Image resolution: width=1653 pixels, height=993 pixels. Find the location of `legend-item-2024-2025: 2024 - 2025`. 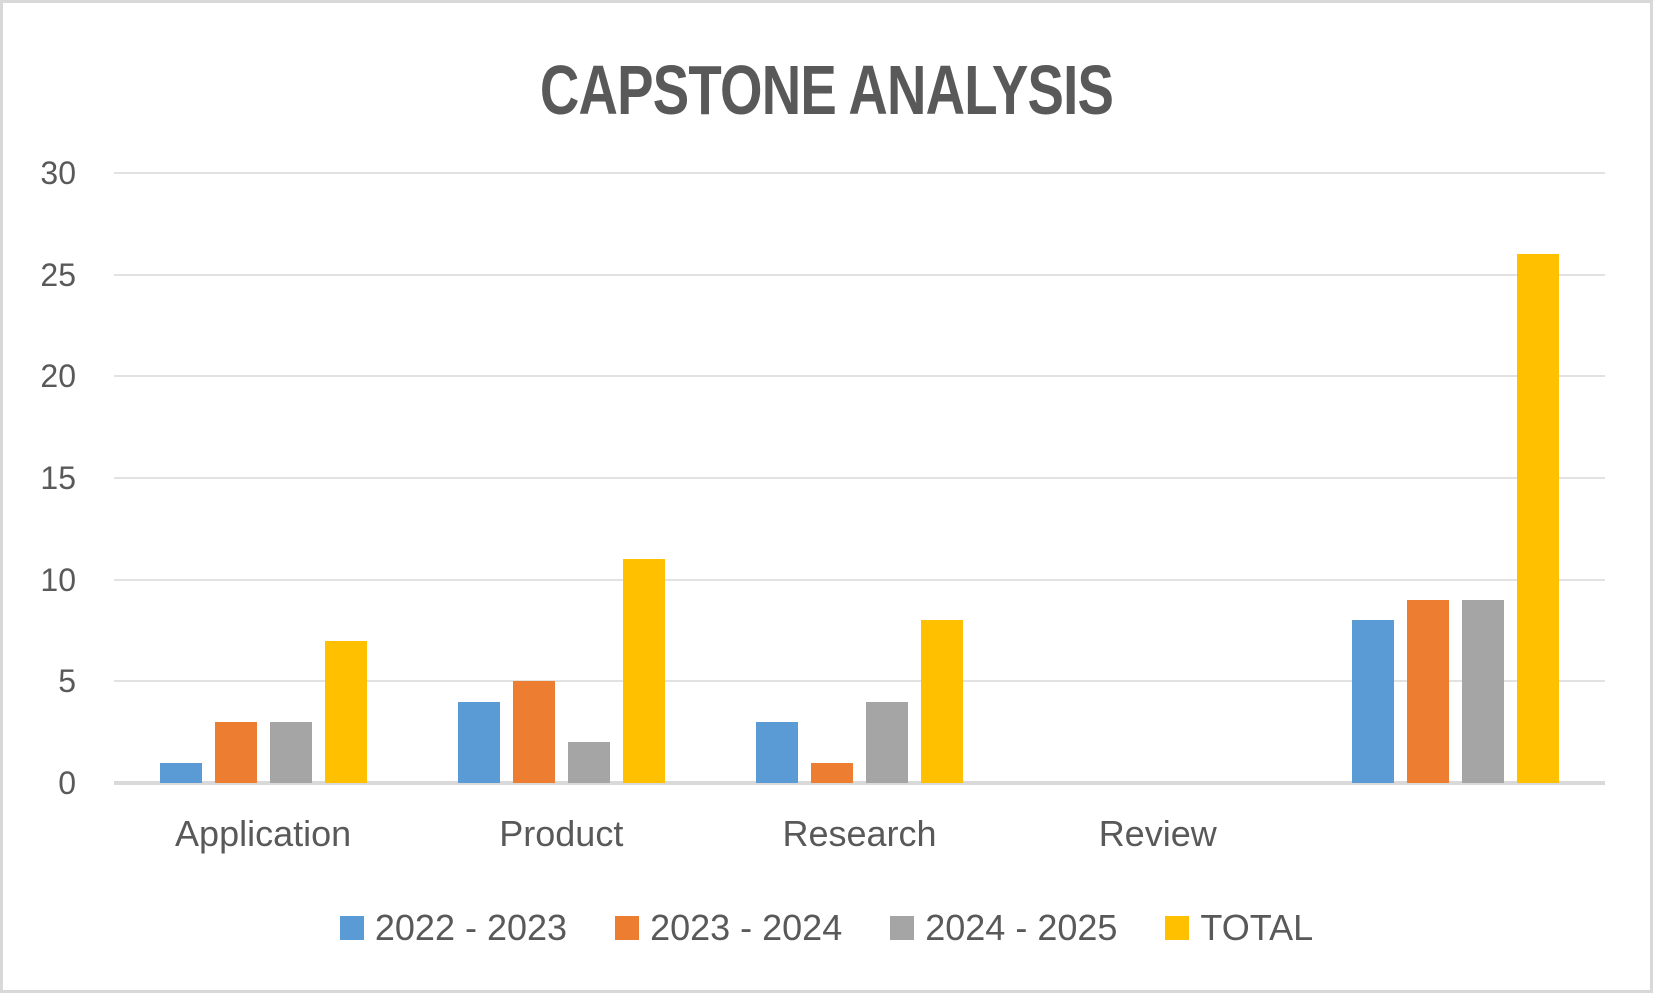

legend-item-2024-2025: 2024 - 2025 is located at coordinates (1003, 928).